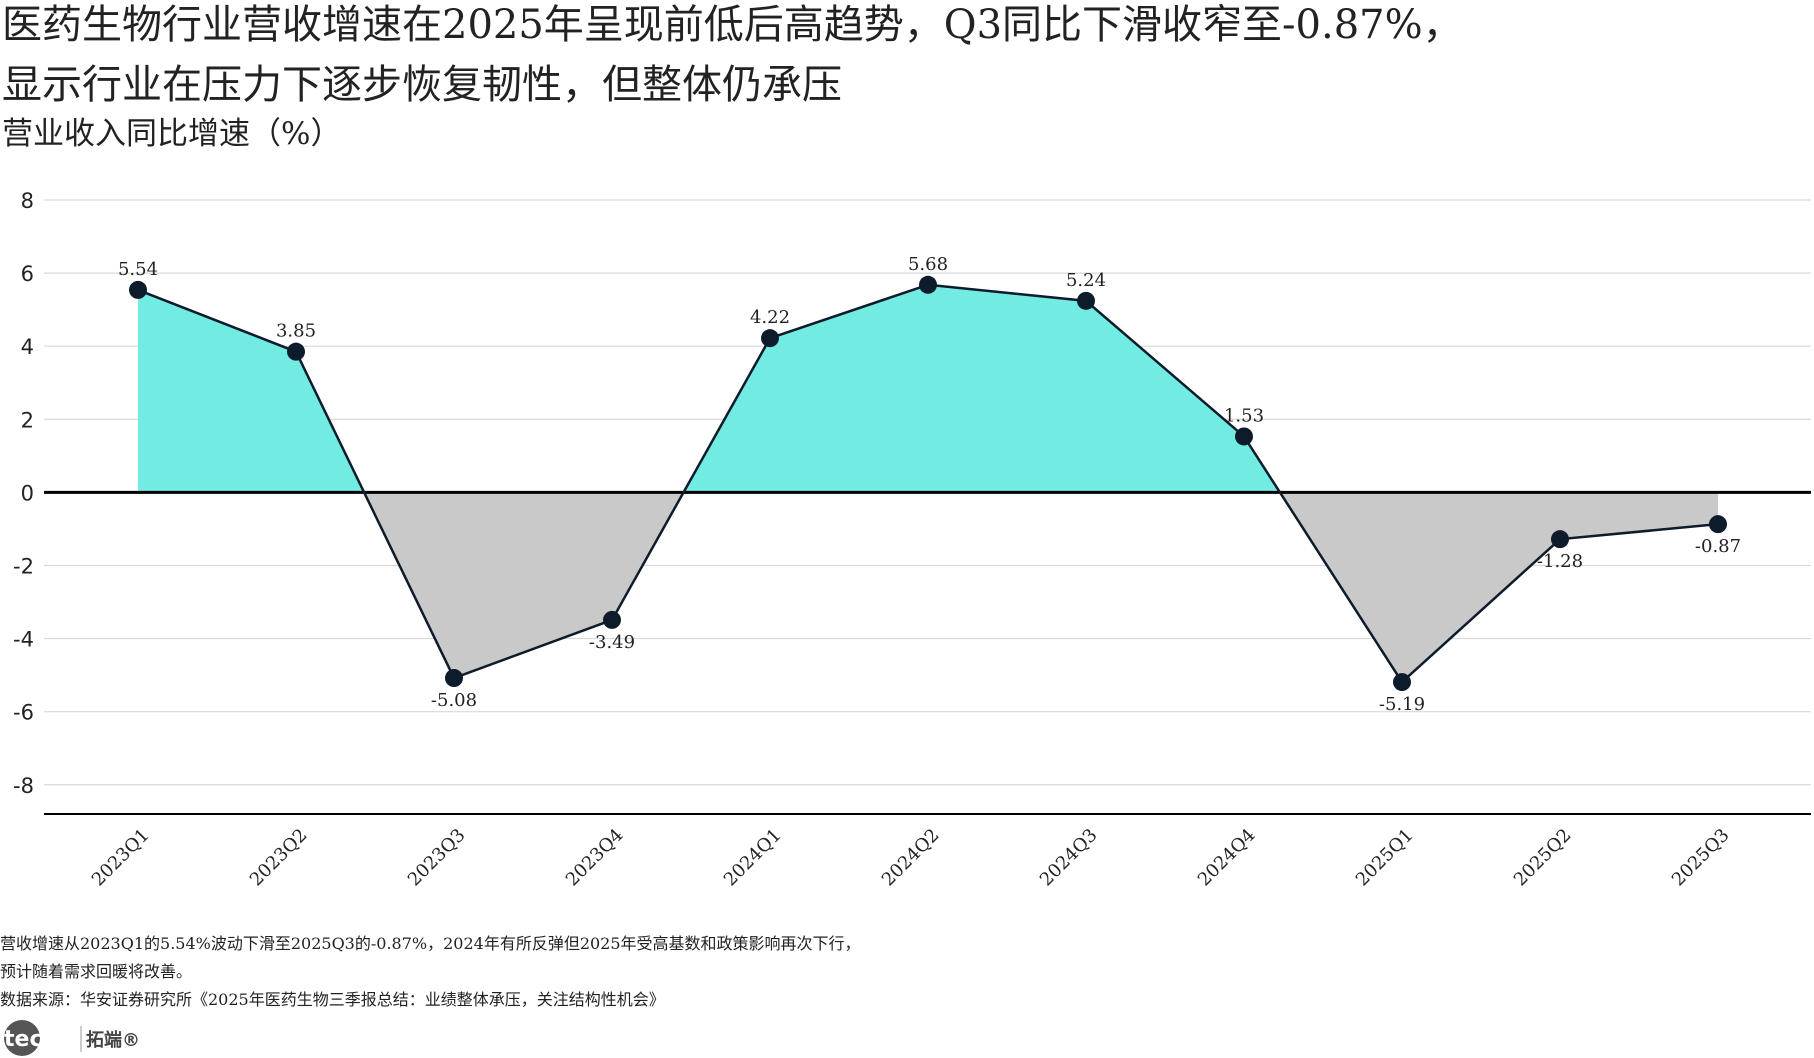 The image size is (1814, 1058). Describe the element at coordinates (296, 331) in the screenshot. I see `value-label: 3.85` at that location.